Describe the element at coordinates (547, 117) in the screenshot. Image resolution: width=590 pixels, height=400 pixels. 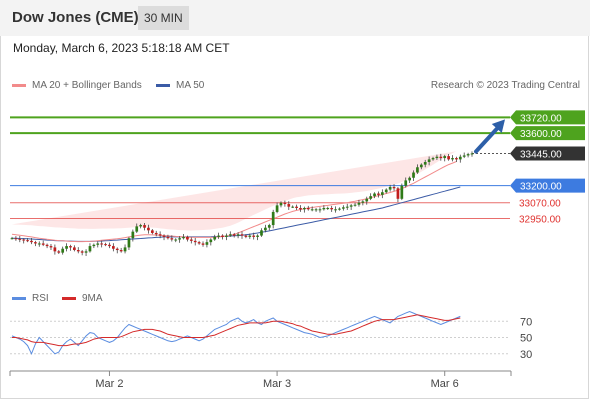
I see `level-tag` at that location.